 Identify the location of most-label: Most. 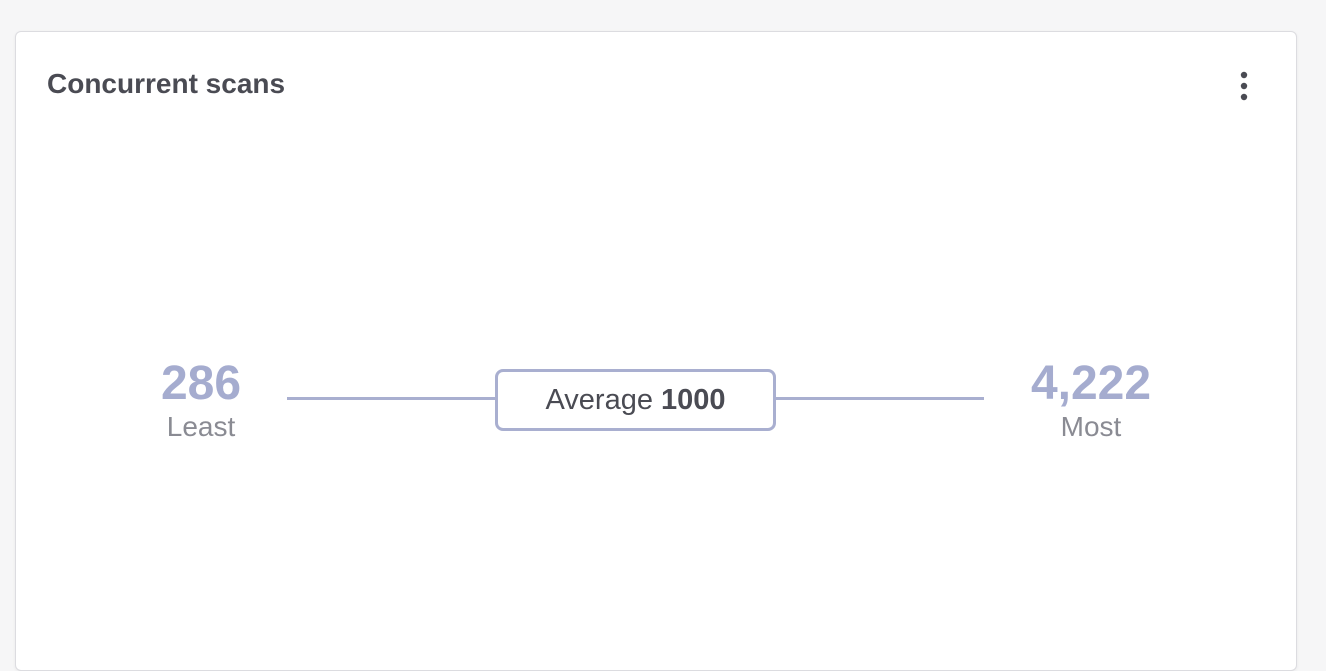
(1091, 426).